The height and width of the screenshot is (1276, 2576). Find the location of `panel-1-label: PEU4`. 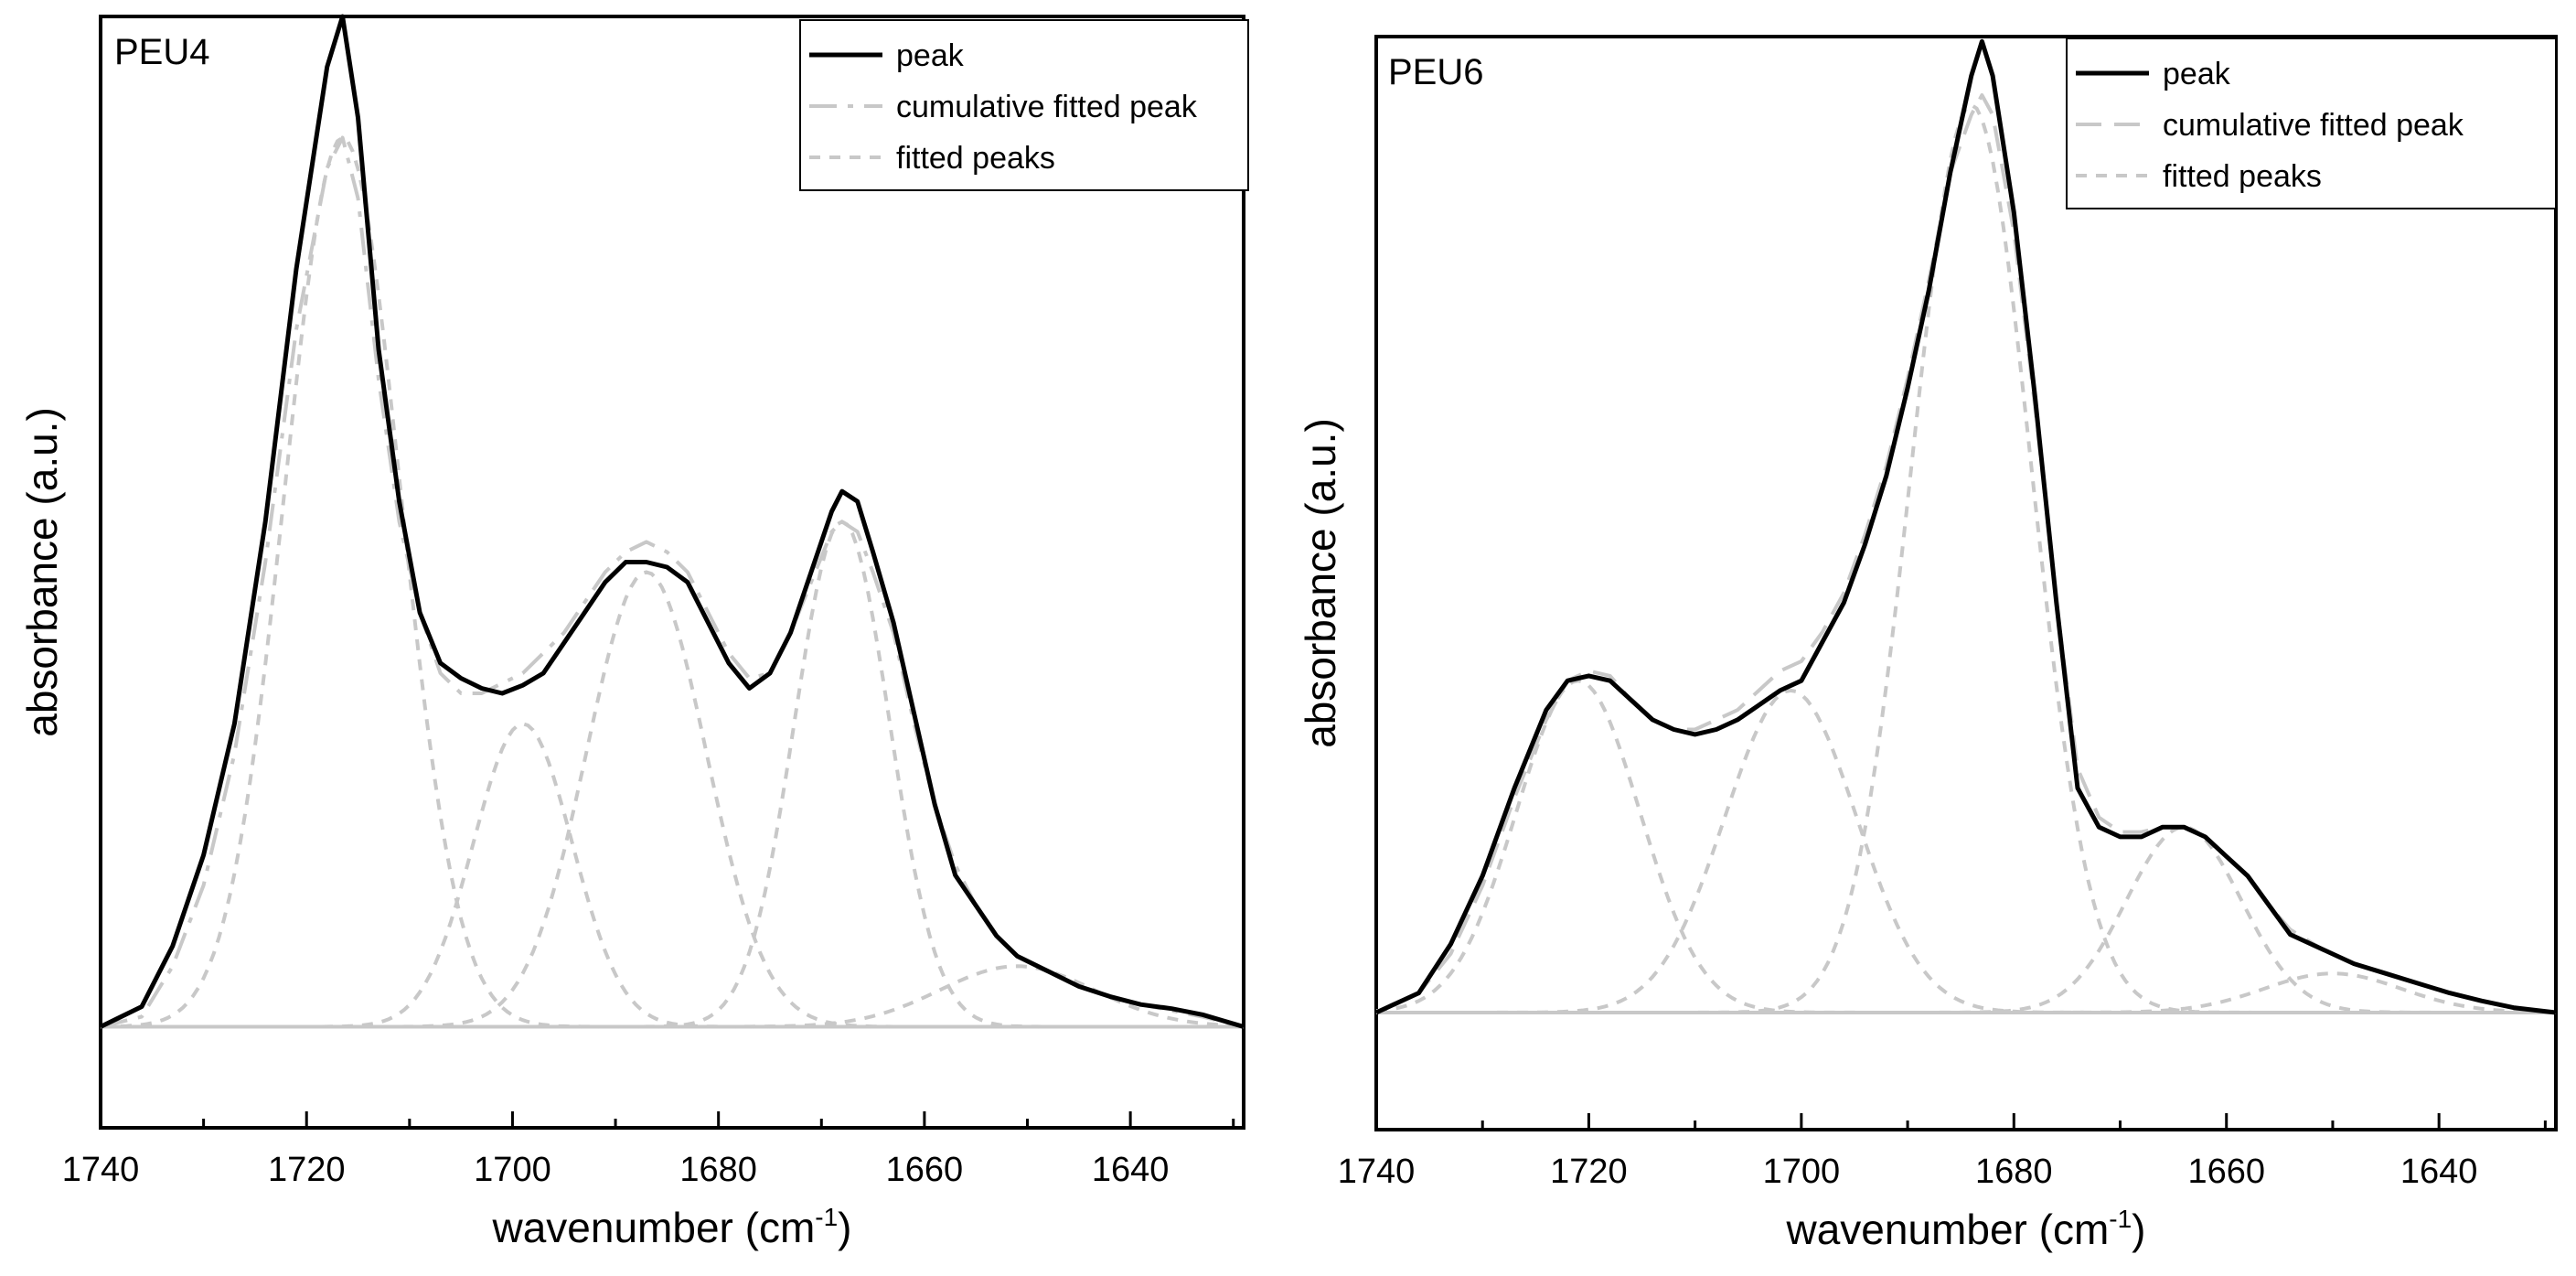

panel-1-label: PEU4 is located at coordinates (162, 52).